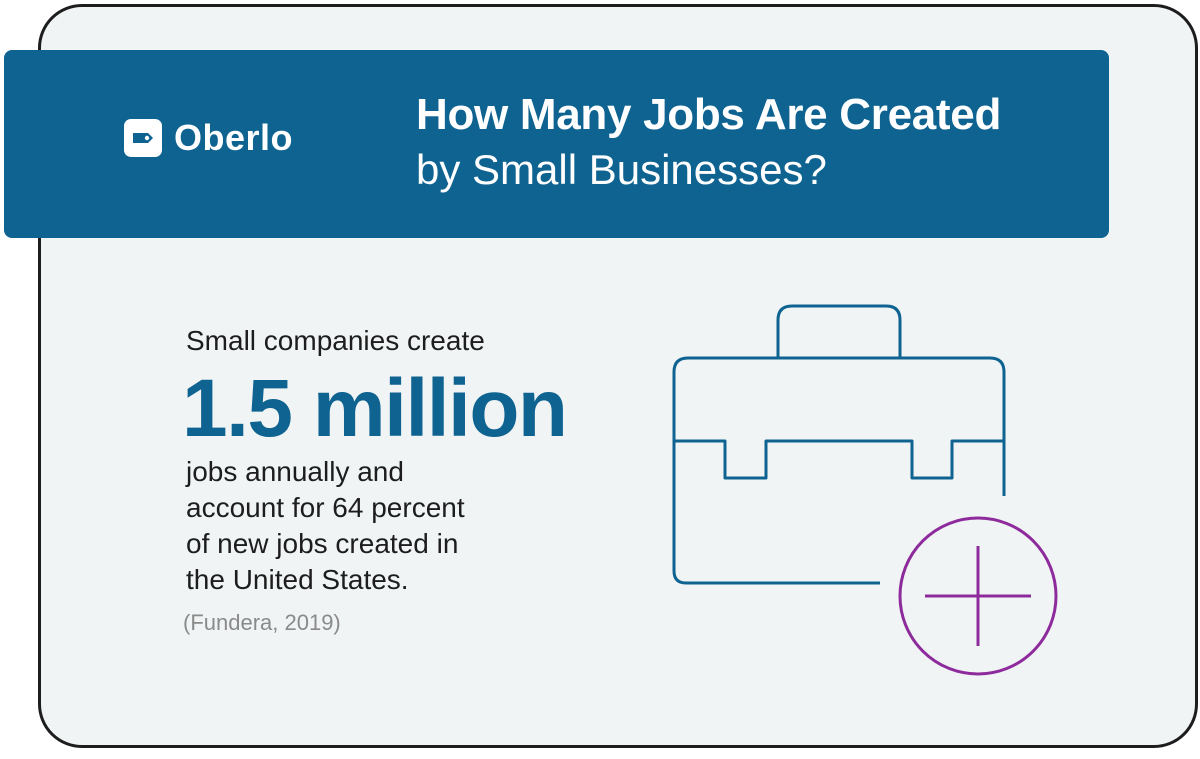 Image resolution: width=1200 pixels, height=759 pixels. I want to click on stat-description-line: the United States., so click(297, 579).